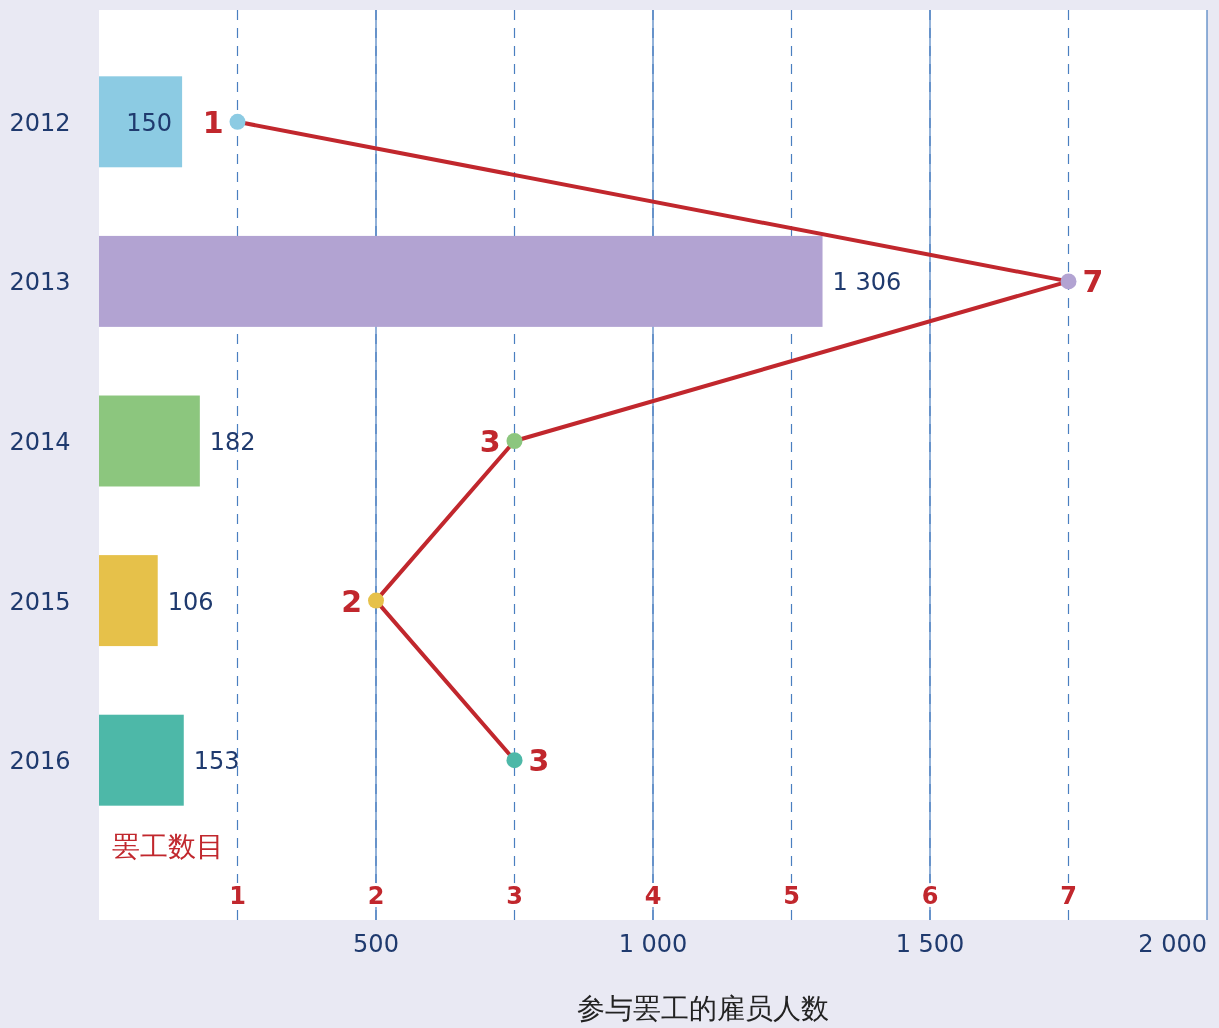  Describe the element at coordinates (216, 761) in the screenshot. I see `data-label: 153` at that location.